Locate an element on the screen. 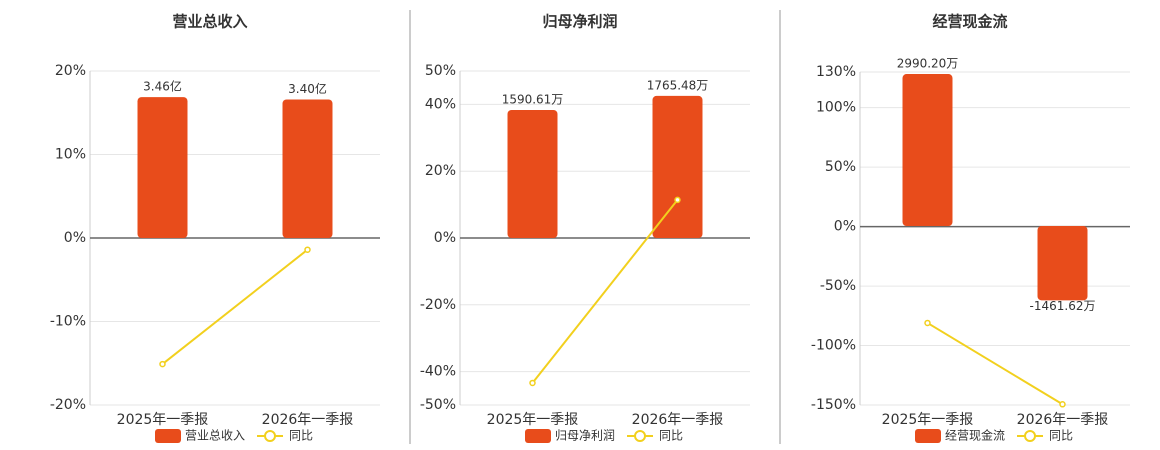 The image size is (1160, 450). value-label: 3.40亿 is located at coordinates (307, 88).